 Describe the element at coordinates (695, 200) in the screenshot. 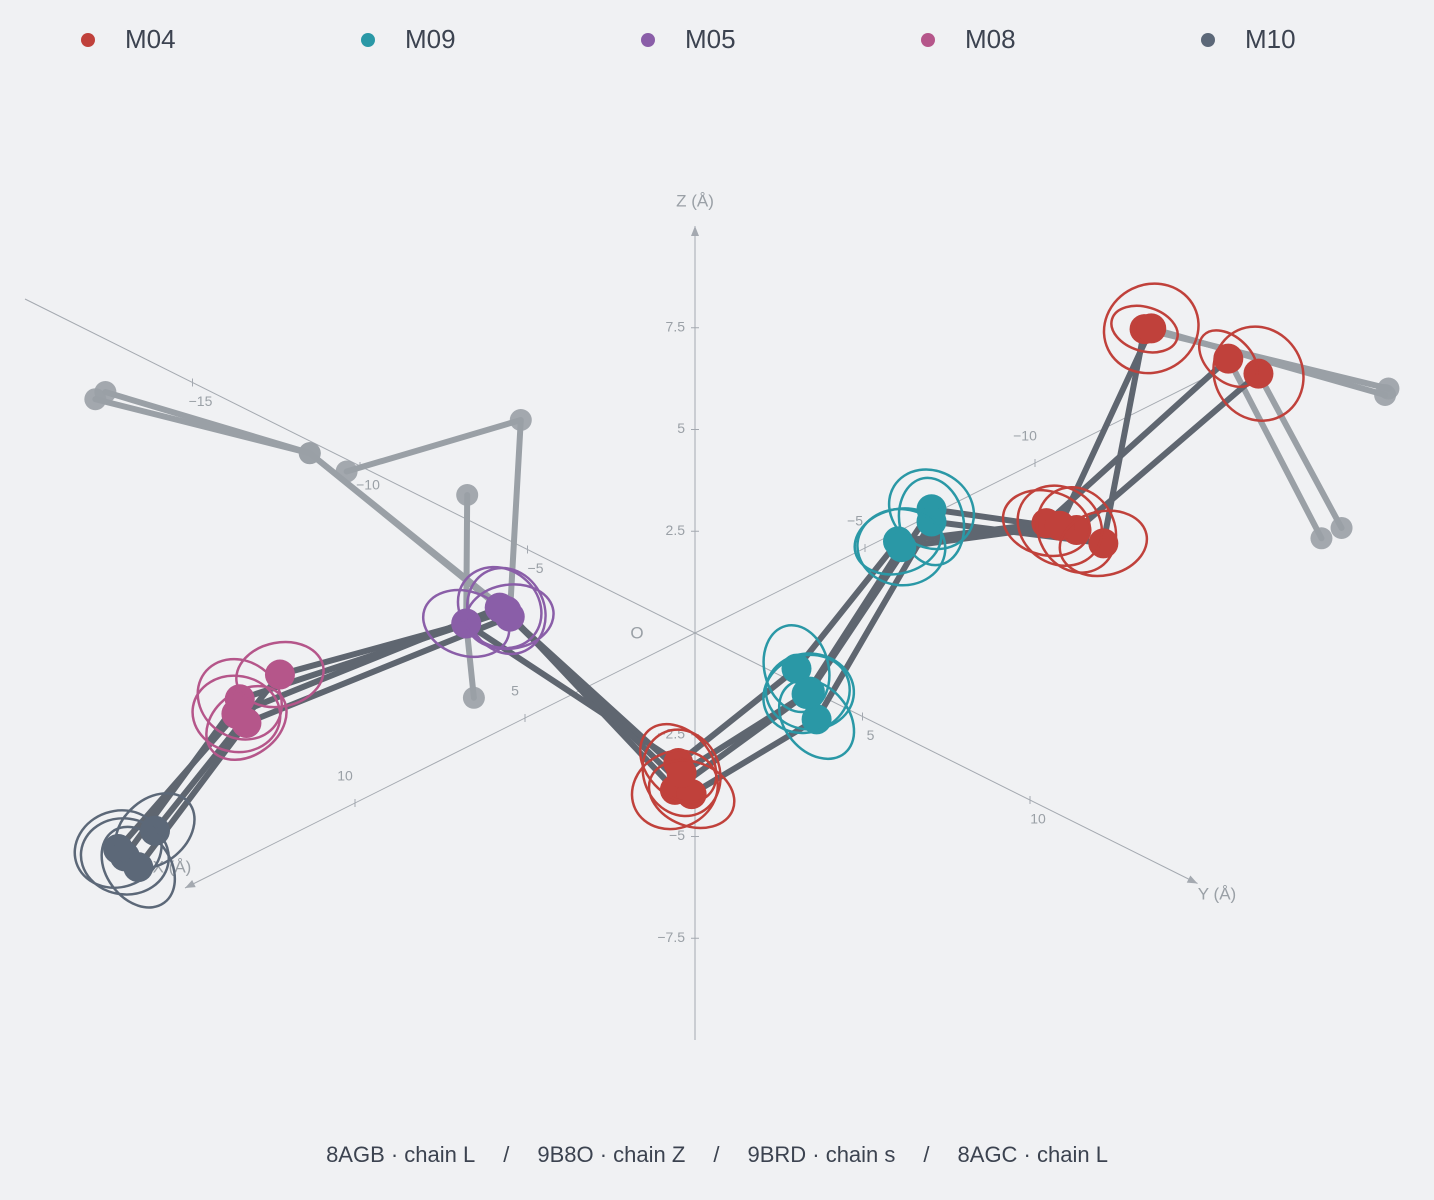

I see `z-axis-title: Z (Å)` at that location.